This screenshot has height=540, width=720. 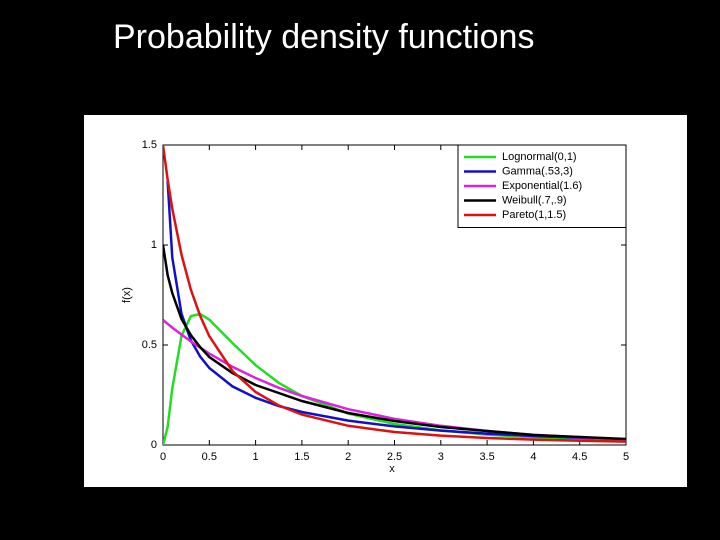 What do you see at coordinates (486, 457) in the screenshot?
I see `x-tick-label: 3.5` at bounding box center [486, 457].